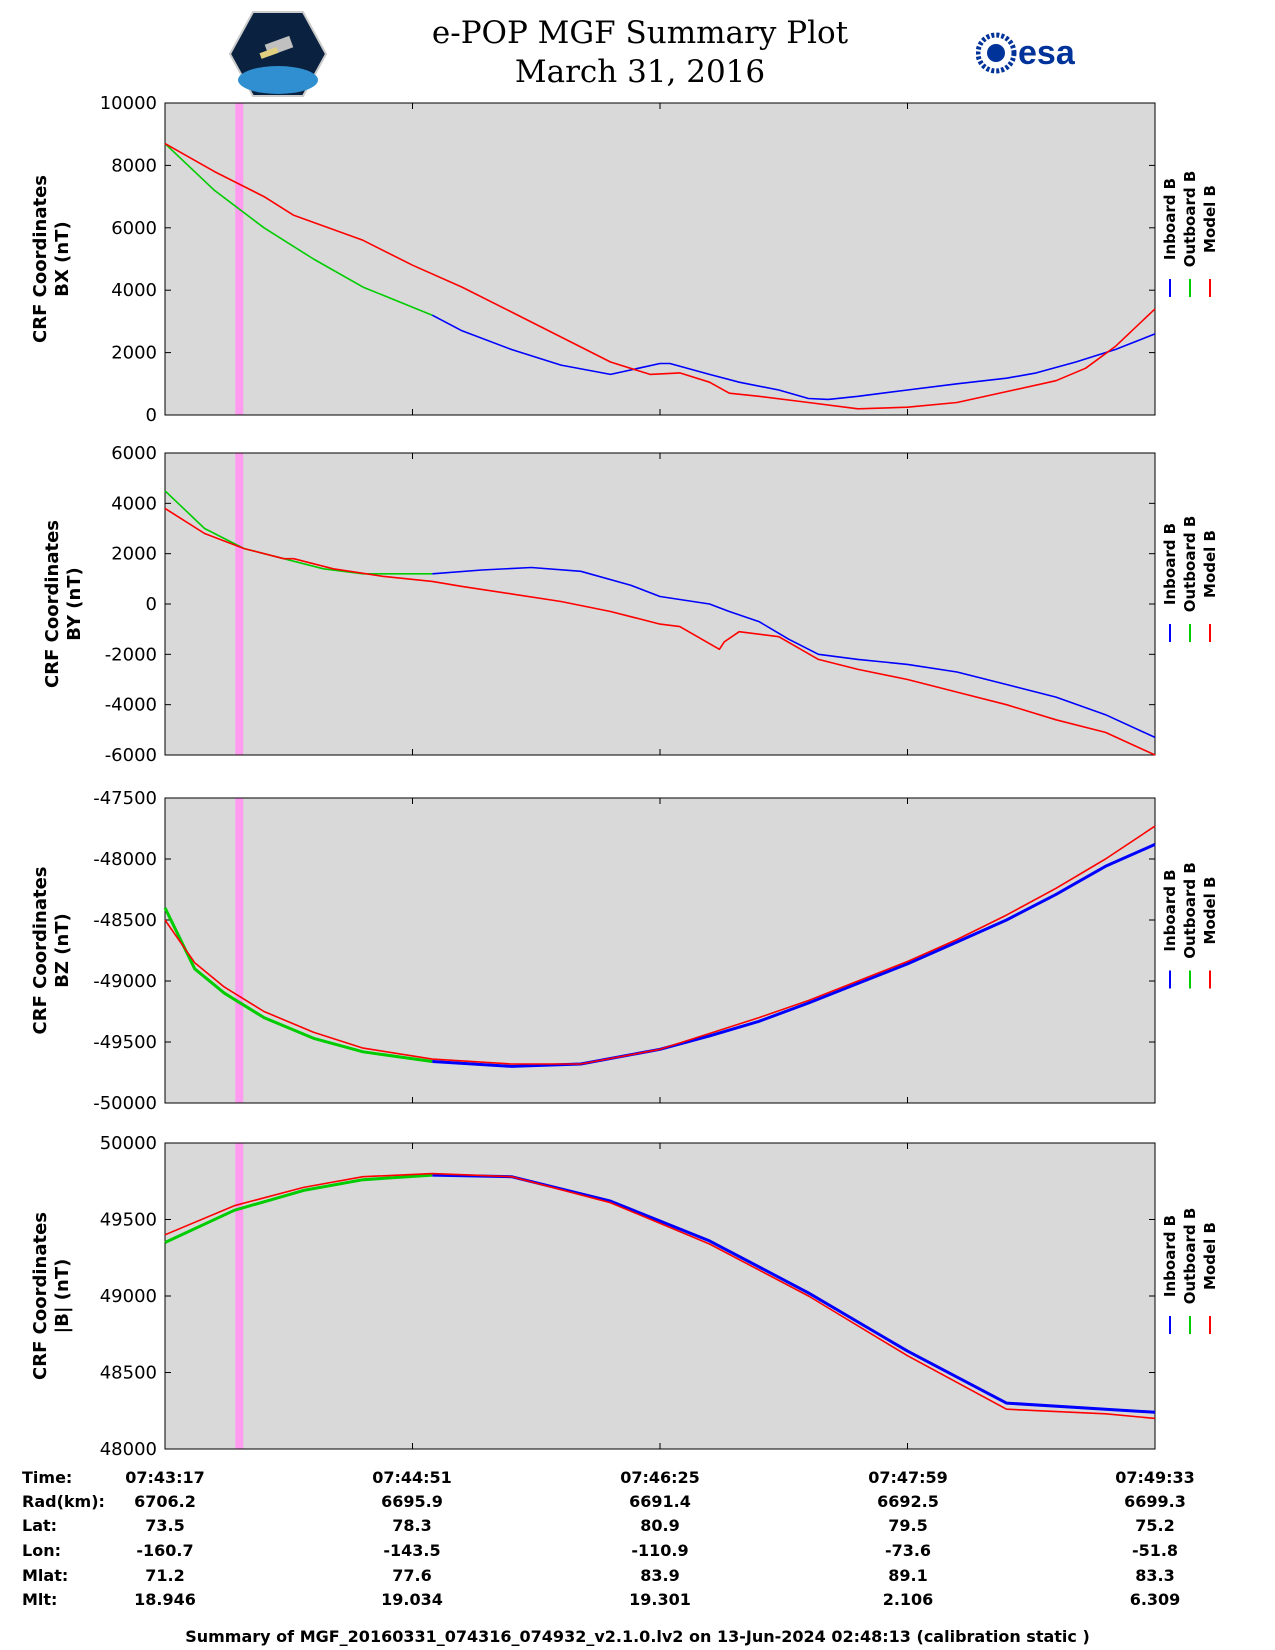 The image size is (1275, 1650). What do you see at coordinates (128, 1143) in the screenshot?
I see `y-tick-label: 50000` at bounding box center [128, 1143].